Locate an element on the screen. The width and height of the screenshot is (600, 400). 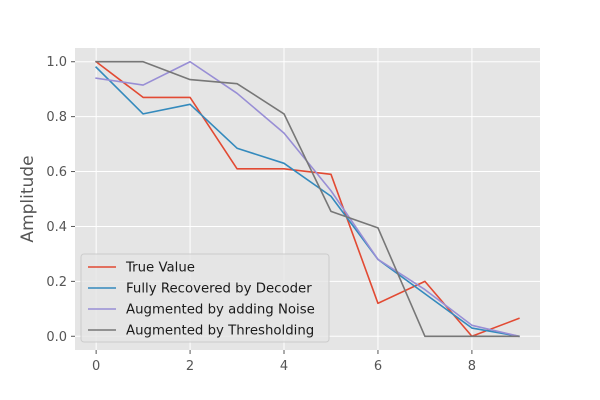
y-tick-label: 0.4 is located at coordinates (56, 227).